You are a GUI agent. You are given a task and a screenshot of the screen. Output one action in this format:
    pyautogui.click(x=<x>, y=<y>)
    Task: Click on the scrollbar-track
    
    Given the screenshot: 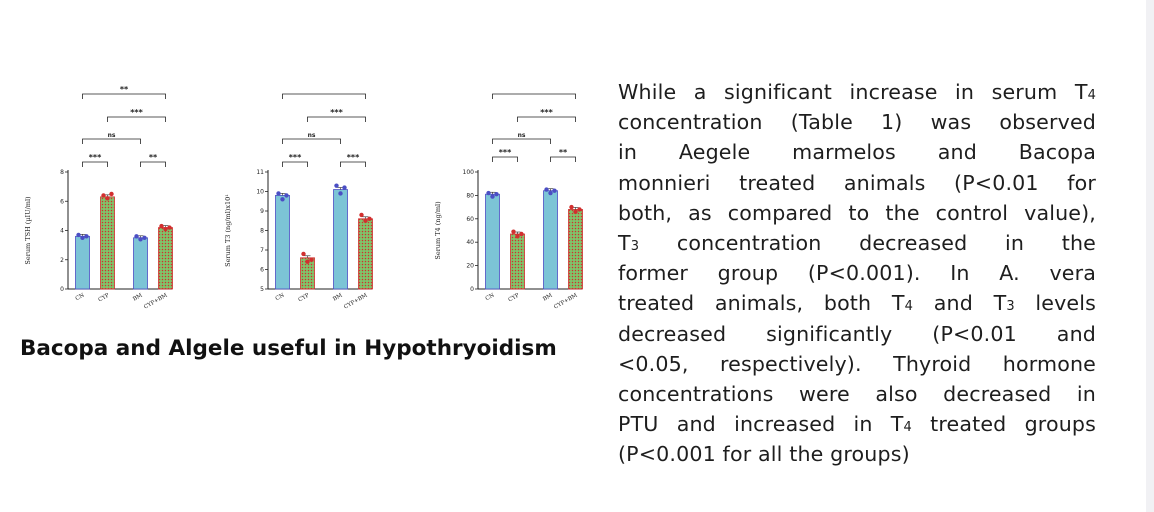 What is the action you would take?
    pyautogui.click(x=1150, y=256)
    